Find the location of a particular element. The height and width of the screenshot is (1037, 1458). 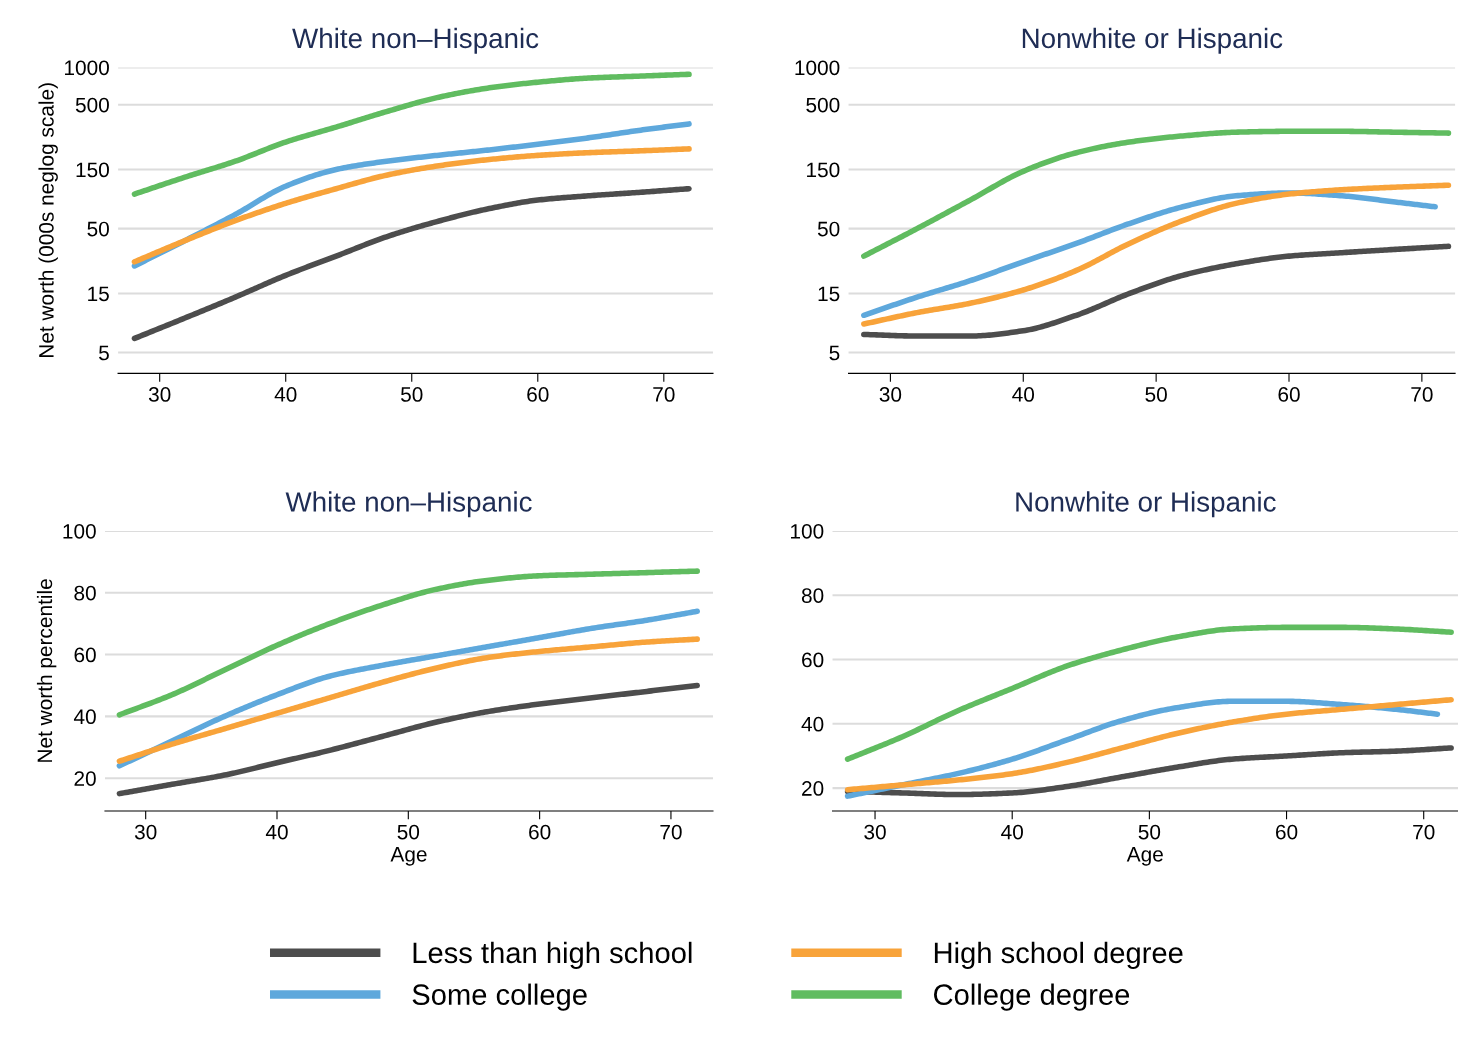

legend-label: High school degree is located at coordinates (1058, 955).